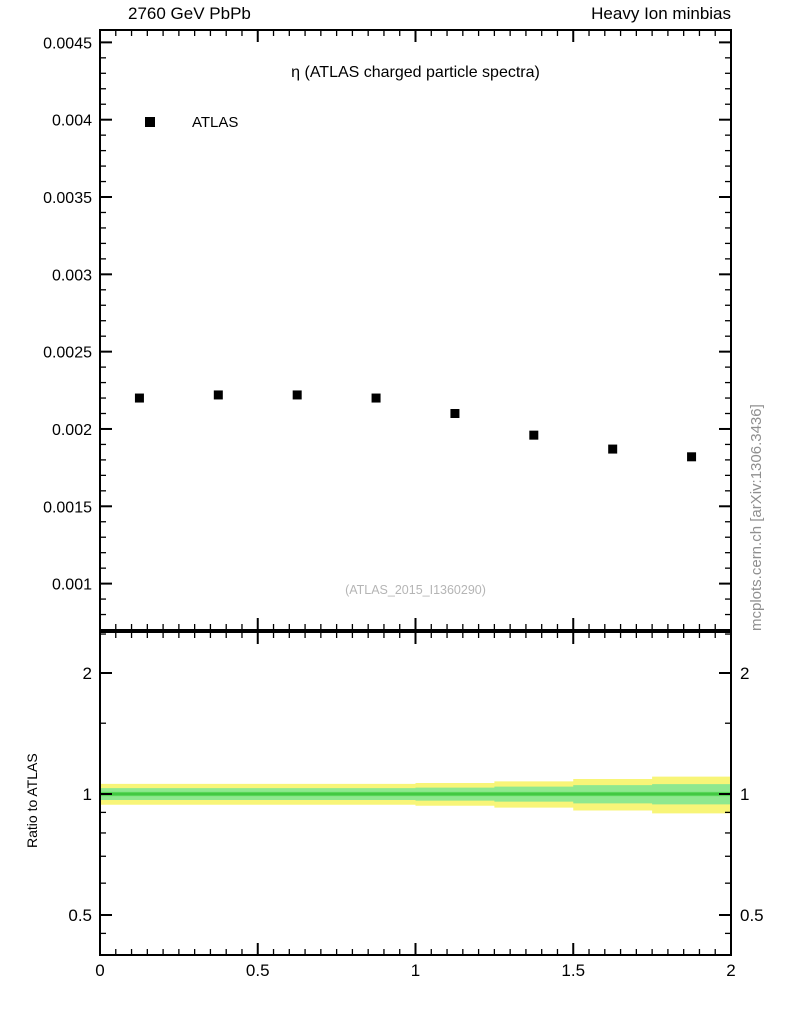 The image size is (786, 1024). I want to click on y-tick-label: 0.003, so click(72, 275).